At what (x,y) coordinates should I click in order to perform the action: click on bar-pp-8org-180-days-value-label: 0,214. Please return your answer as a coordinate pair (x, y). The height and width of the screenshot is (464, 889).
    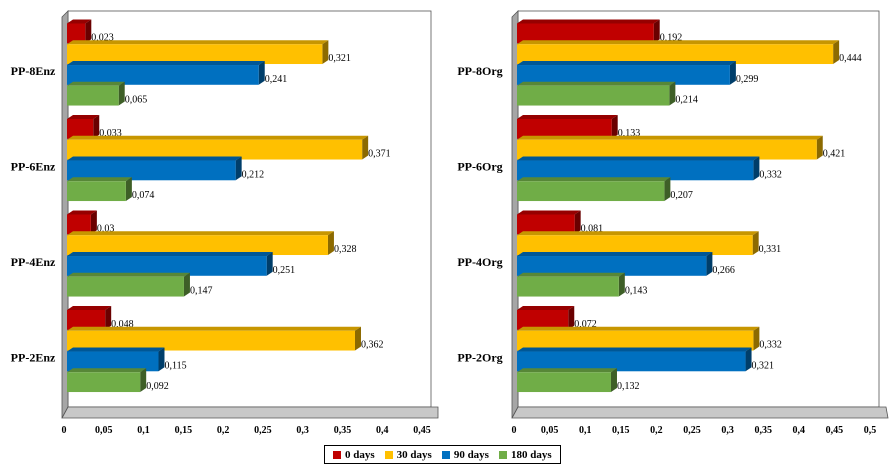
    Looking at the image, I should click on (686, 100).